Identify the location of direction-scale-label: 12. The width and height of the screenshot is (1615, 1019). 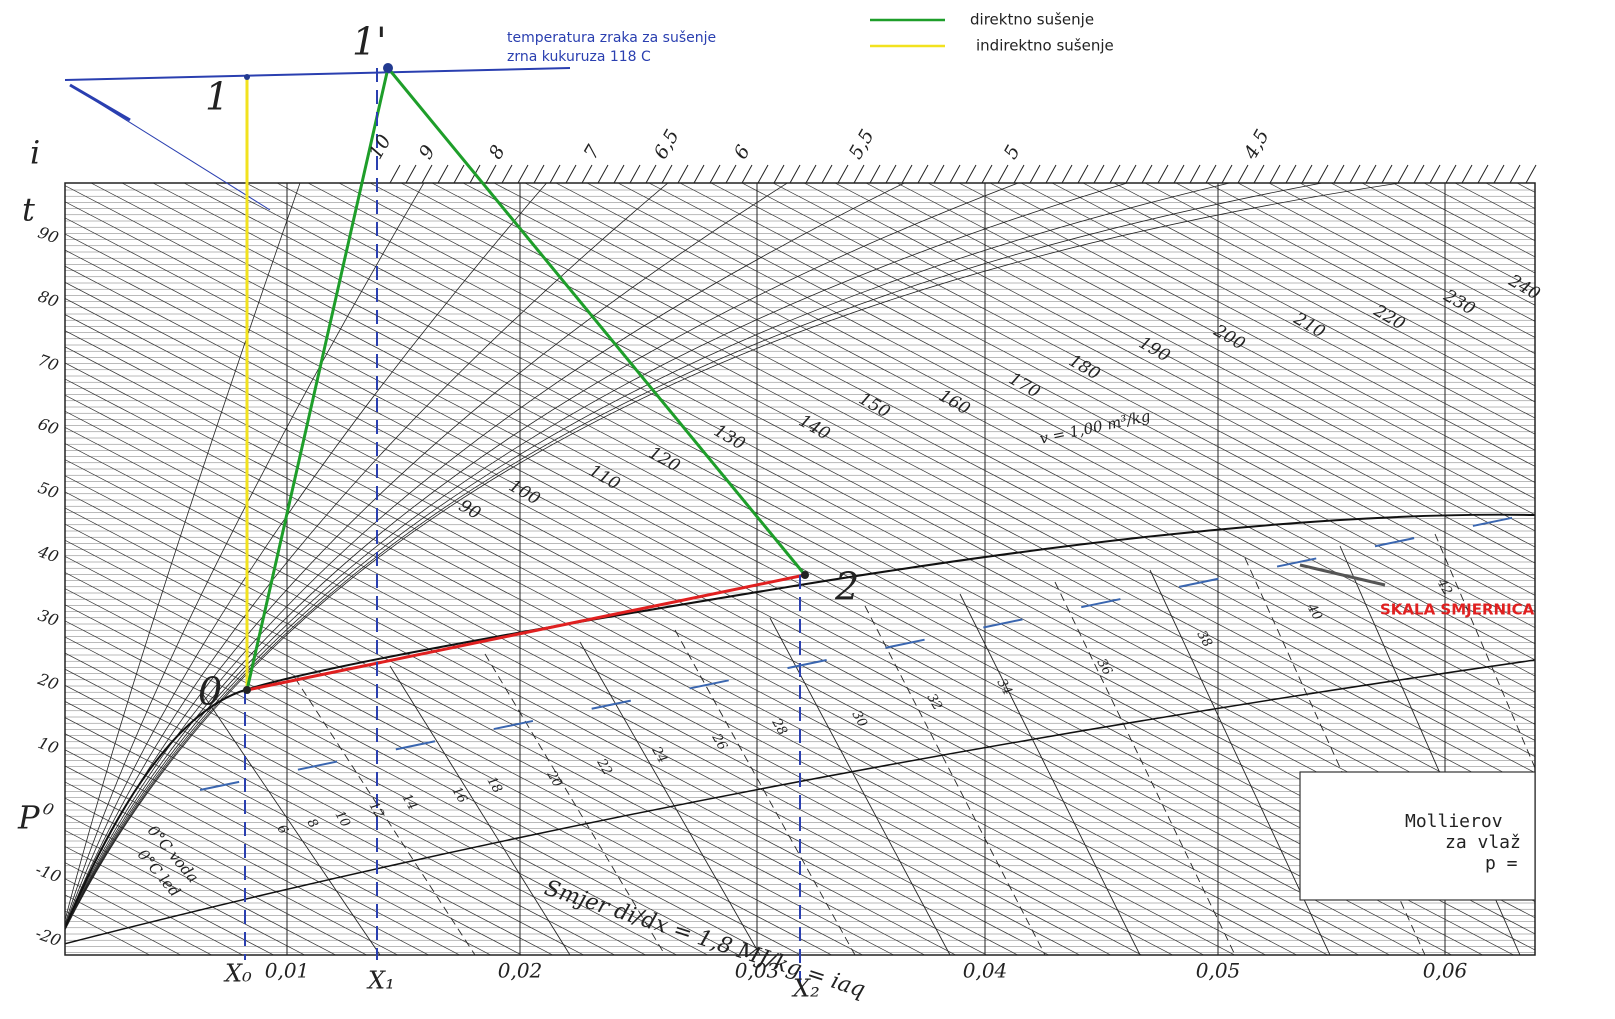
(376, 810).